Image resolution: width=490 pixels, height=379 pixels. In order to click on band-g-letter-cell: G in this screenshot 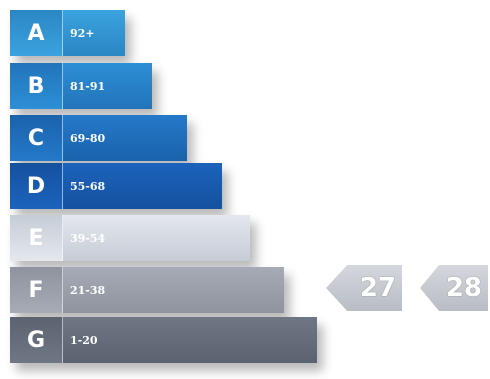, I will do `click(36, 340)`.